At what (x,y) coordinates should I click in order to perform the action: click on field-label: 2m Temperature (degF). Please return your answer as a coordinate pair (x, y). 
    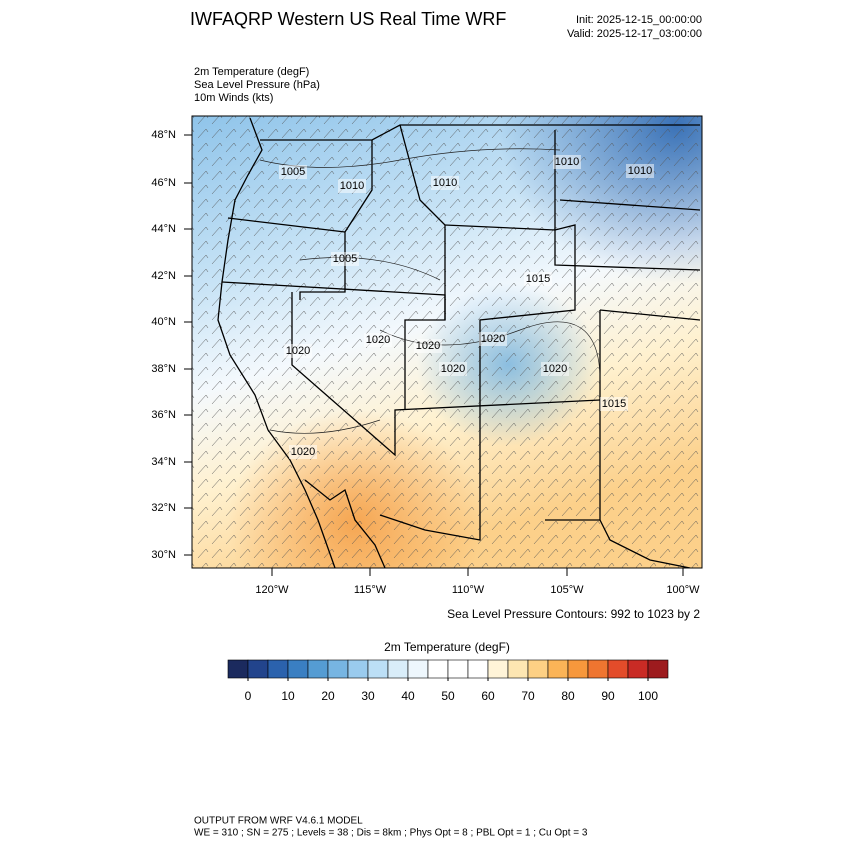
    Looking at the image, I should click on (251, 72).